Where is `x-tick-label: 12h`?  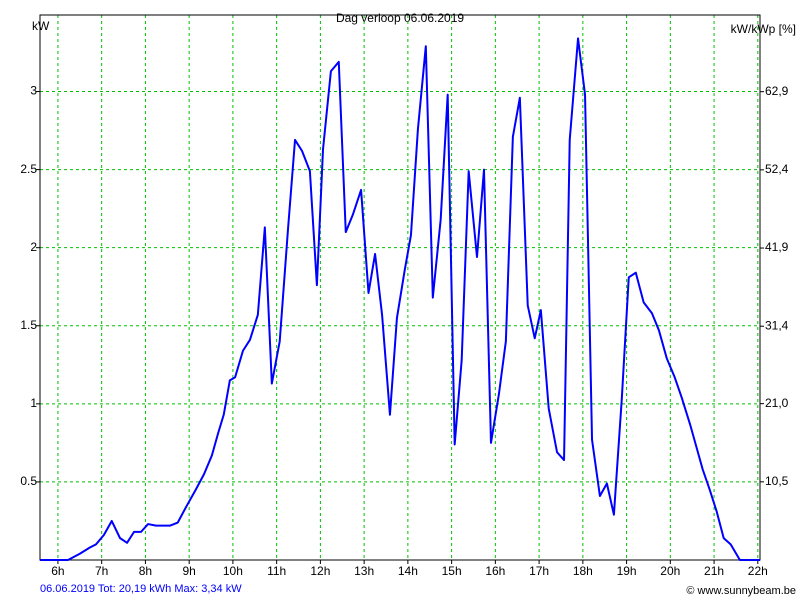 x-tick-label: 12h is located at coordinates (320, 571).